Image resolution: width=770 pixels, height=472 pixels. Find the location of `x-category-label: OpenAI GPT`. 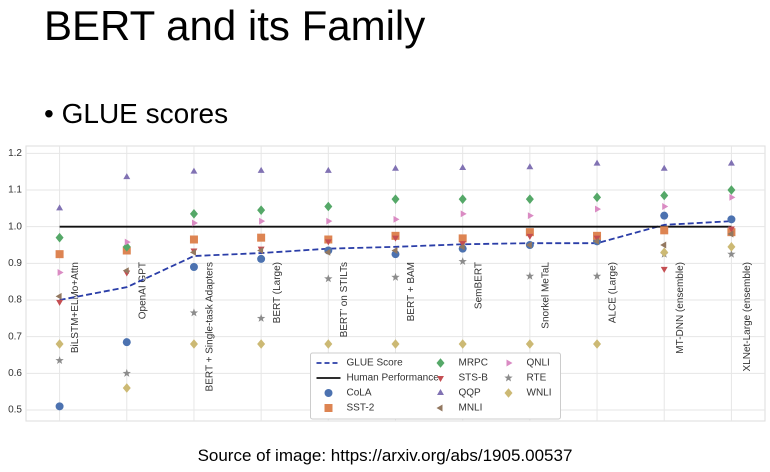

x-category-label: OpenAI GPT is located at coordinates (142, 290).